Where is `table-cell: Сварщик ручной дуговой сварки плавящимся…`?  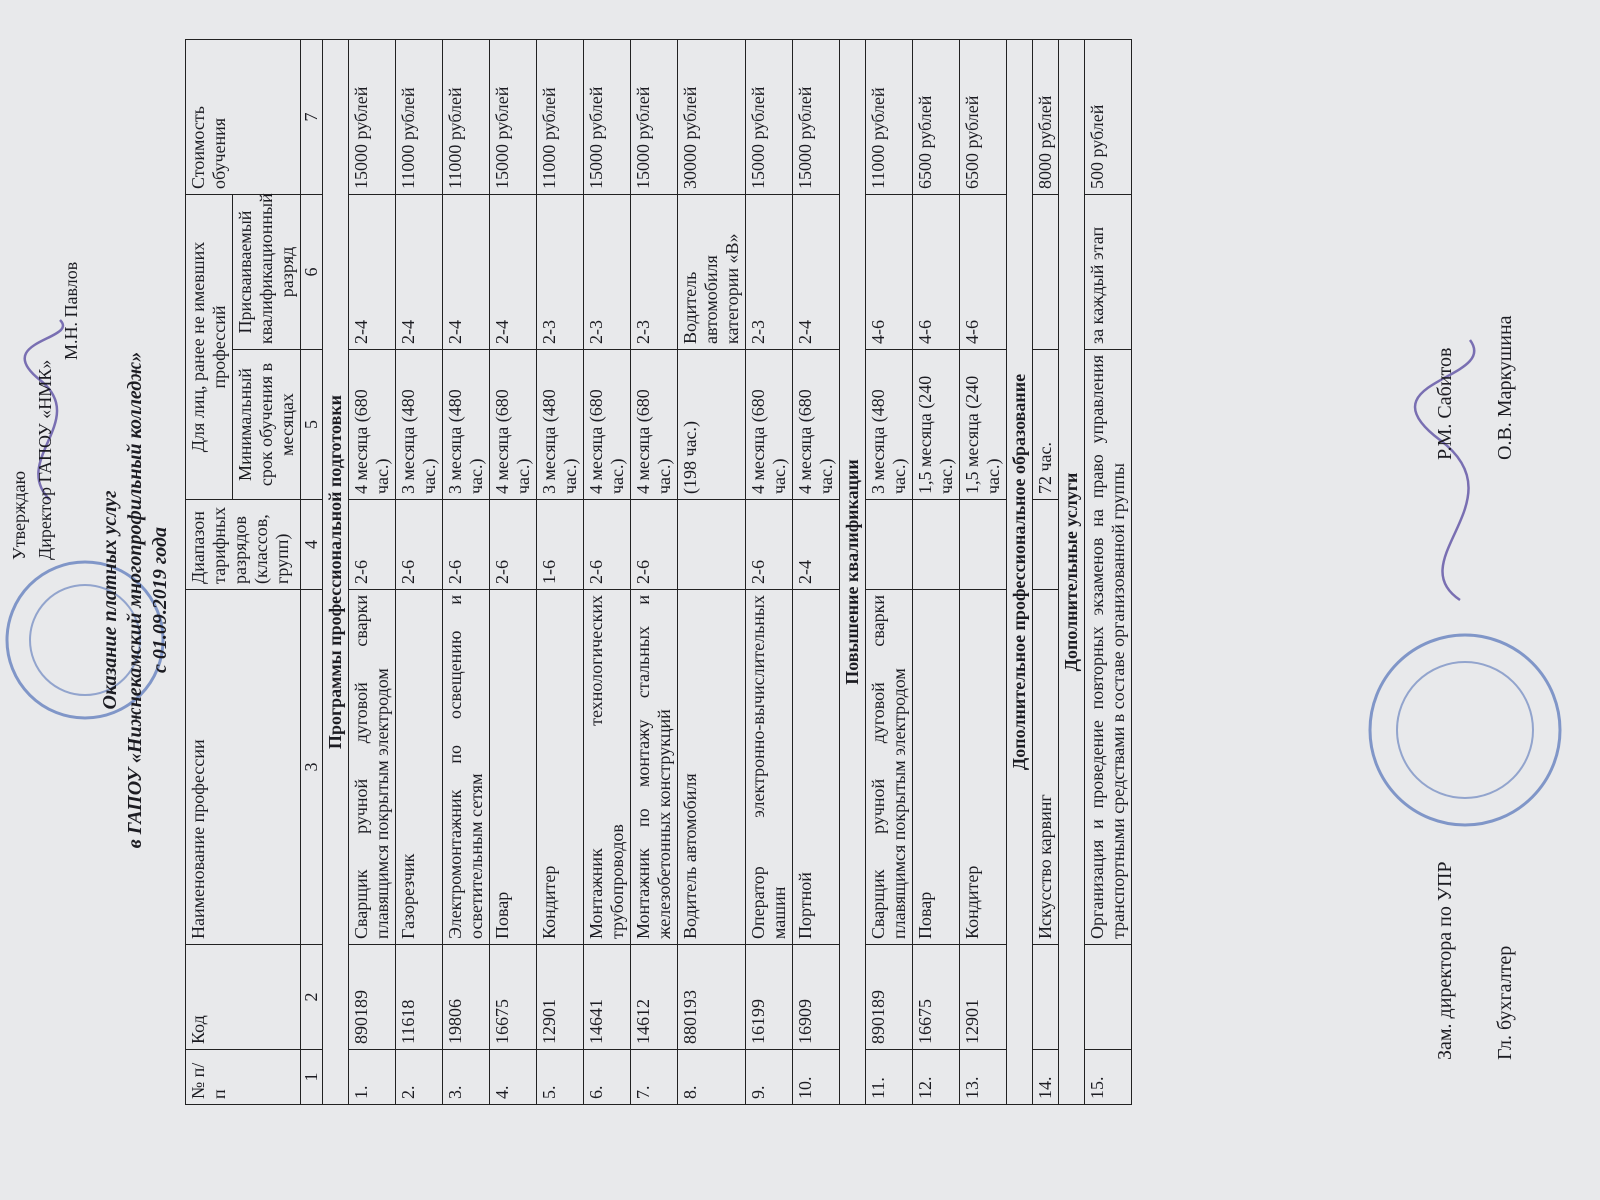 table-cell: Сварщик ручной дуговой сварки плавящимся… is located at coordinates (889, 767).